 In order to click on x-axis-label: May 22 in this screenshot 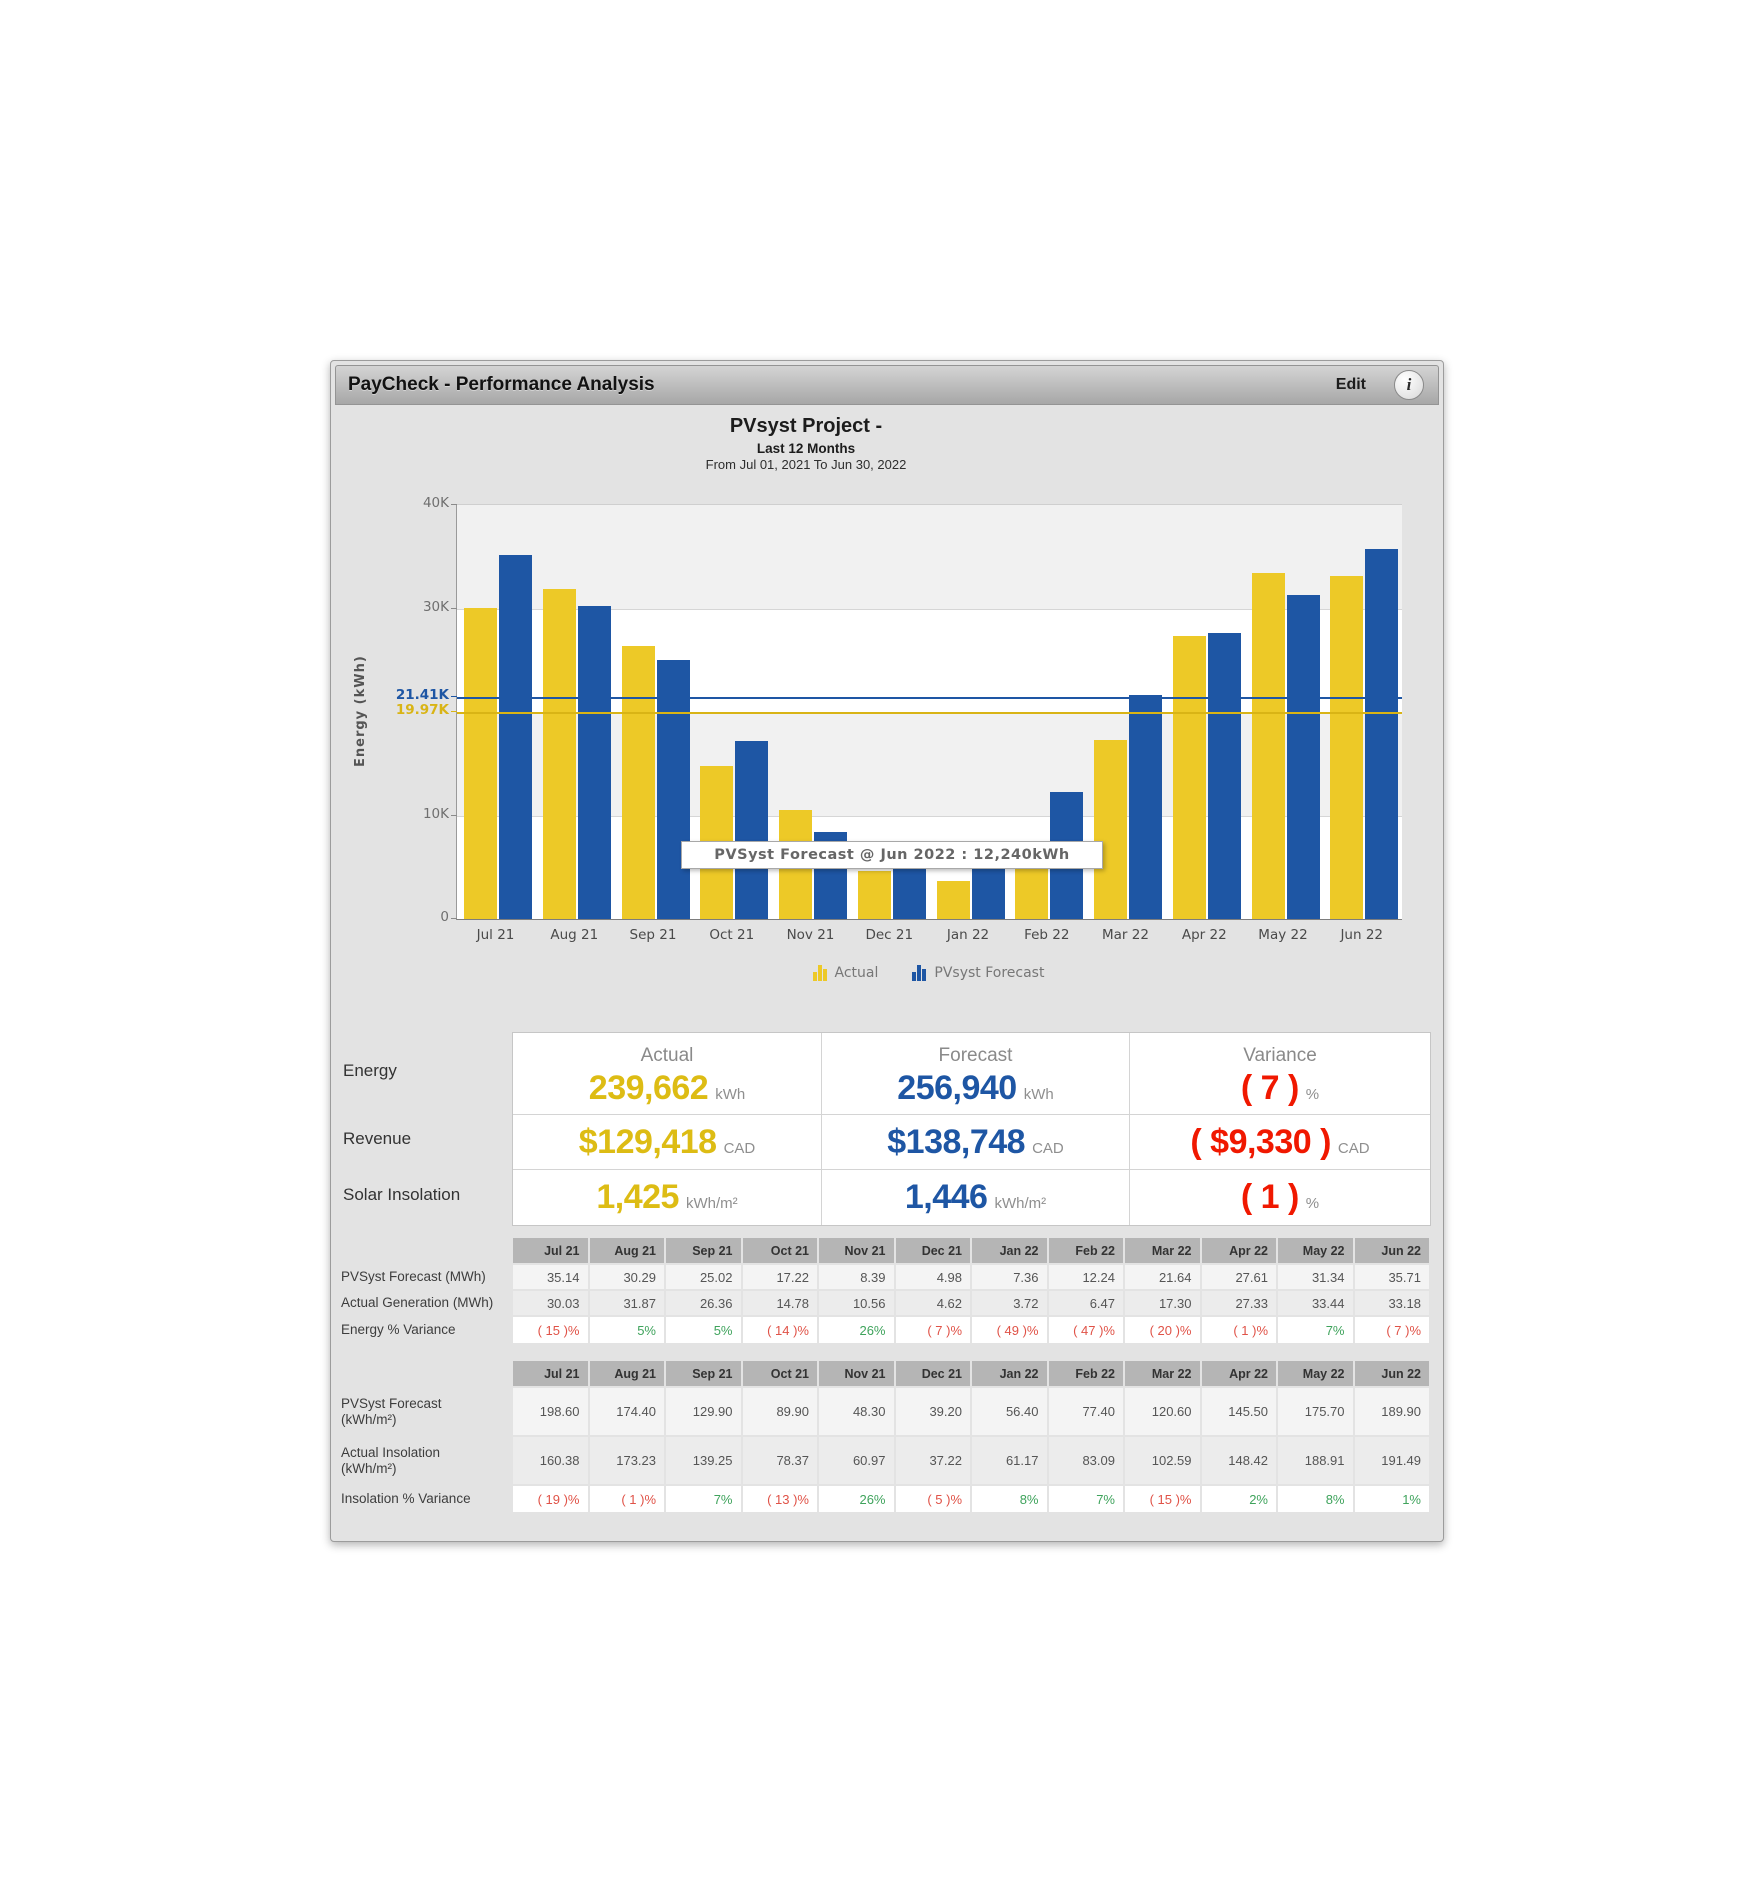, I will do `click(1283, 935)`.